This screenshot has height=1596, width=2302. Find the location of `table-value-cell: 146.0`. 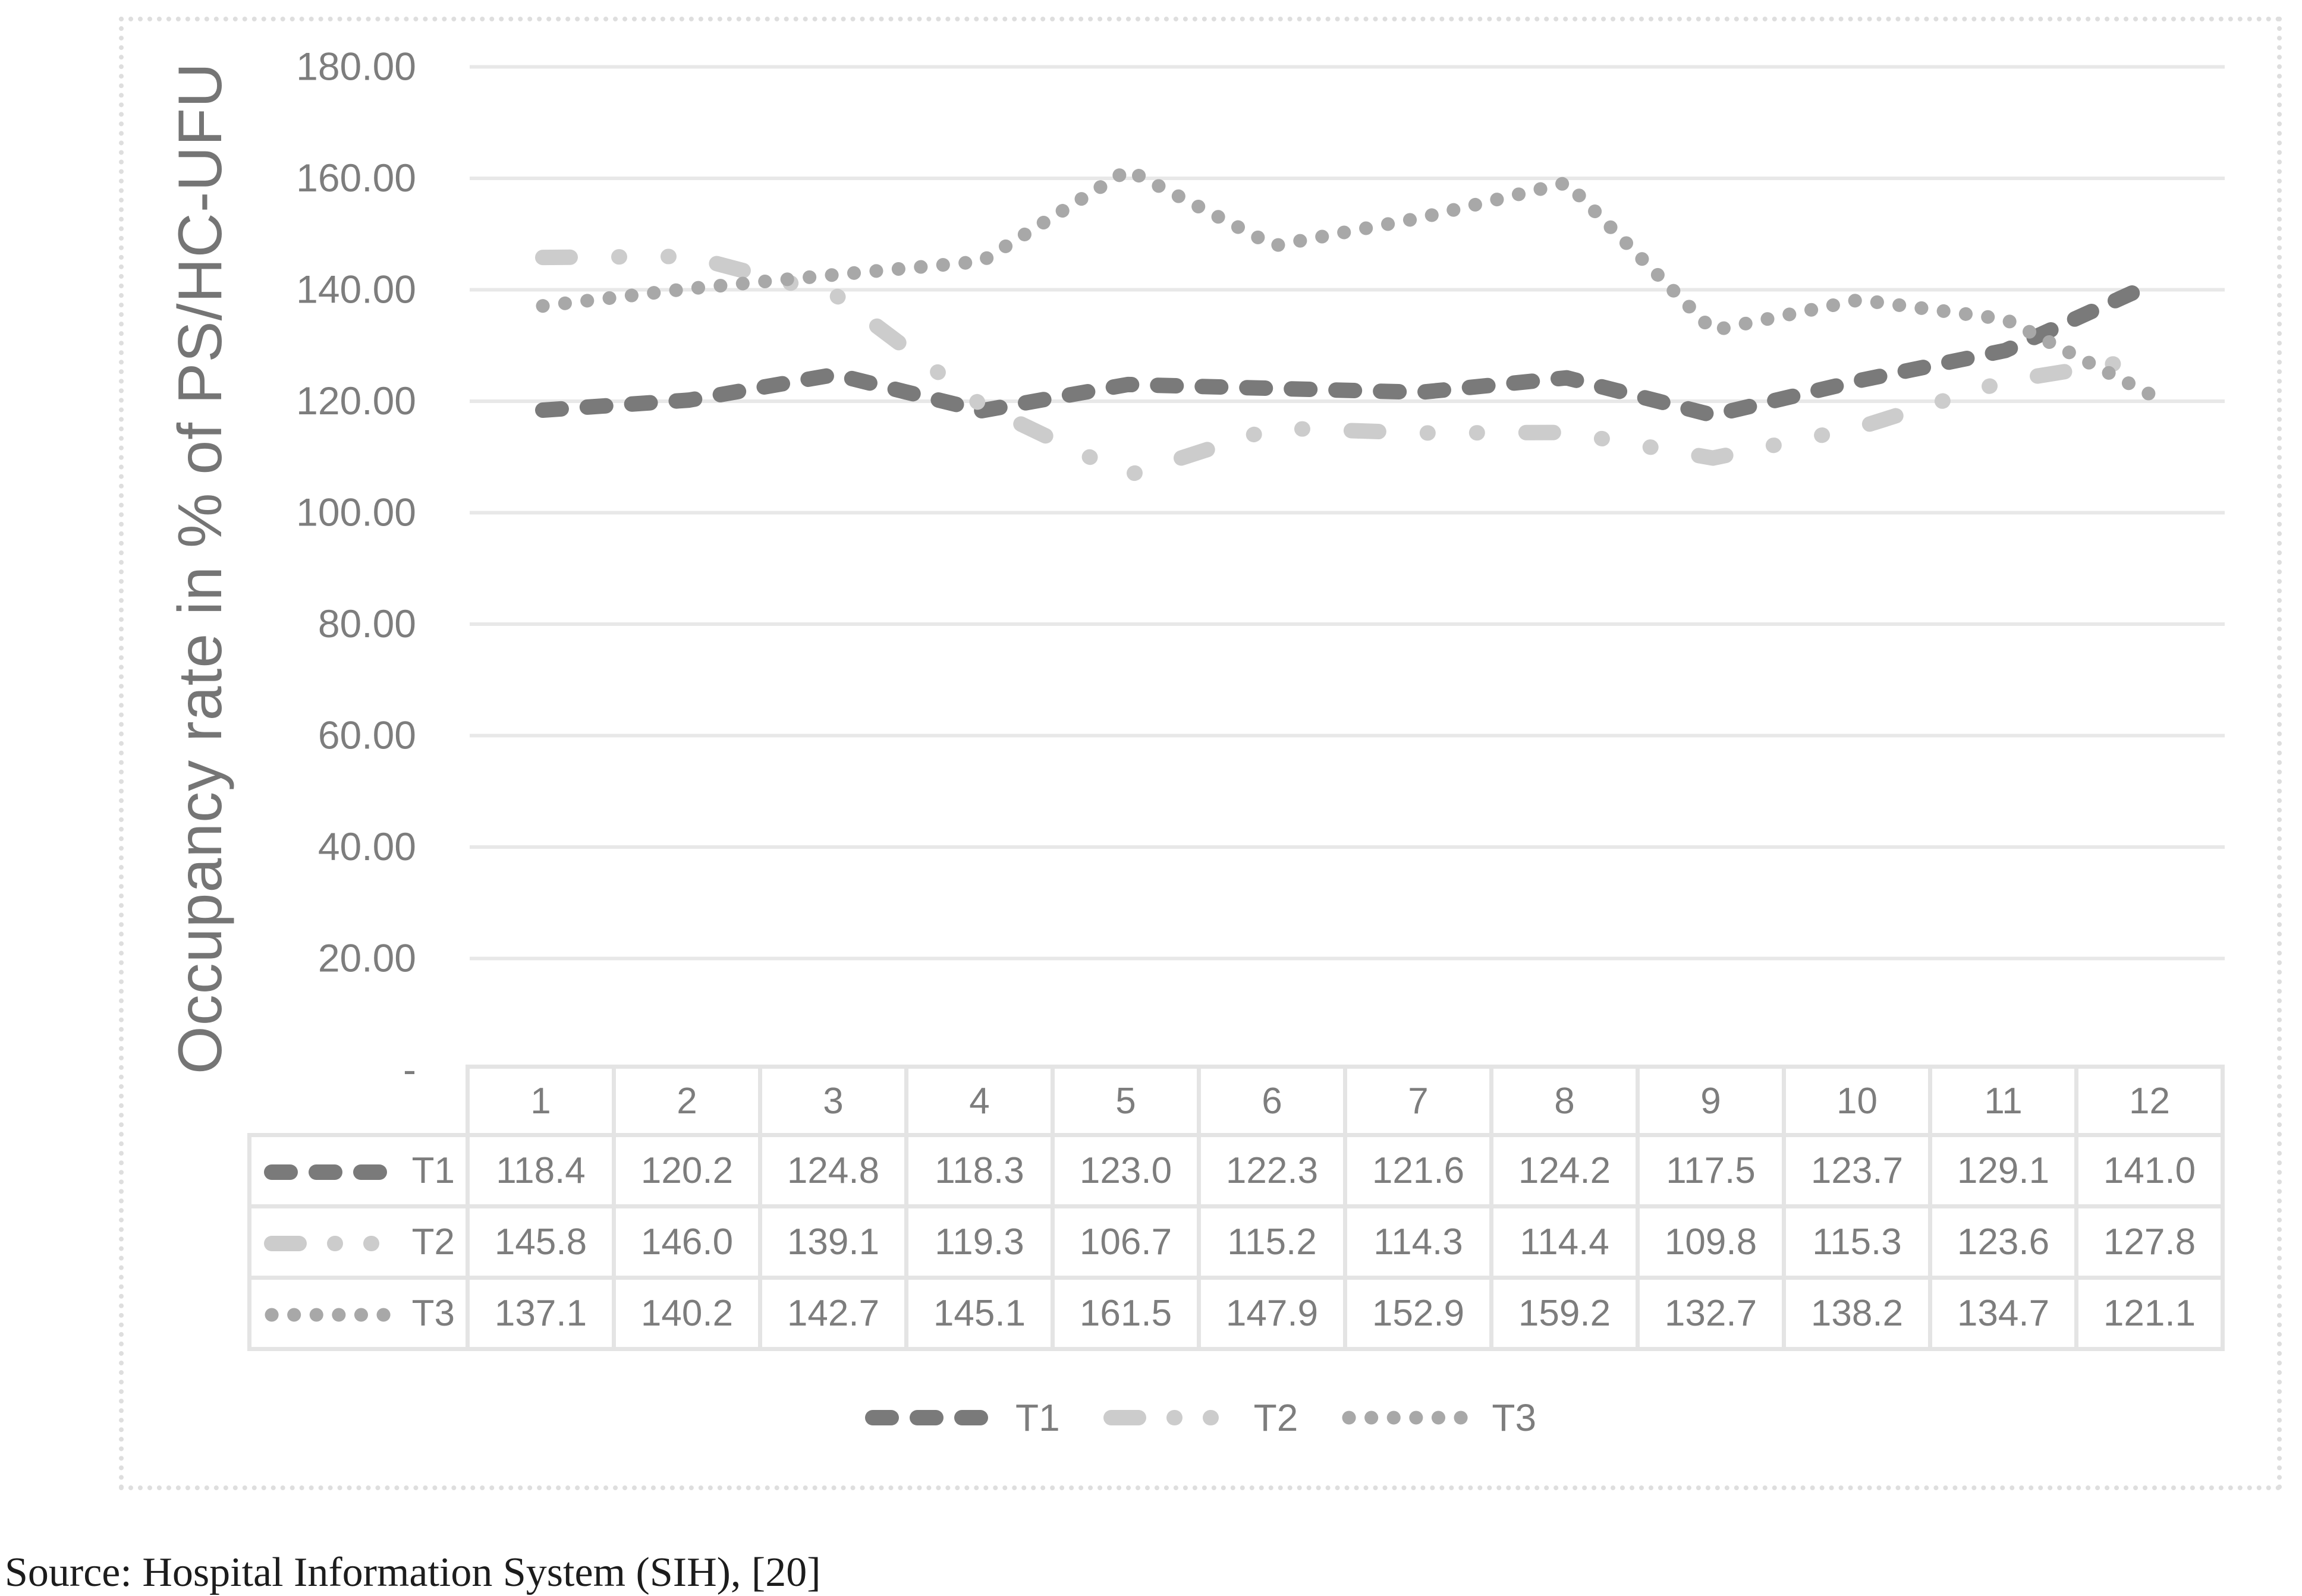

table-value-cell: 146.0 is located at coordinates (687, 1242).